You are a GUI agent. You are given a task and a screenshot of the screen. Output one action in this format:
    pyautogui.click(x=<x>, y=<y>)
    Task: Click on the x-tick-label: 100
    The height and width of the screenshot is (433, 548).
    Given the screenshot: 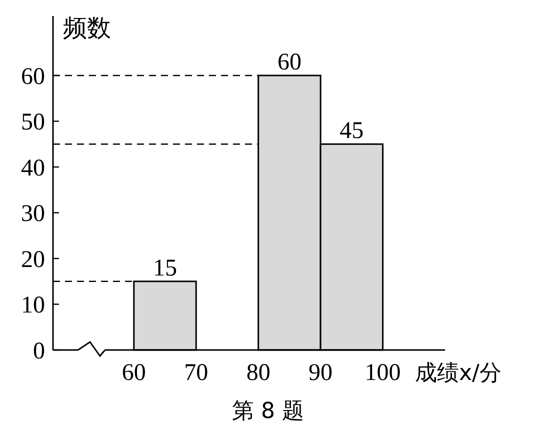 What is the action you would take?
    pyautogui.click(x=382, y=373)
    